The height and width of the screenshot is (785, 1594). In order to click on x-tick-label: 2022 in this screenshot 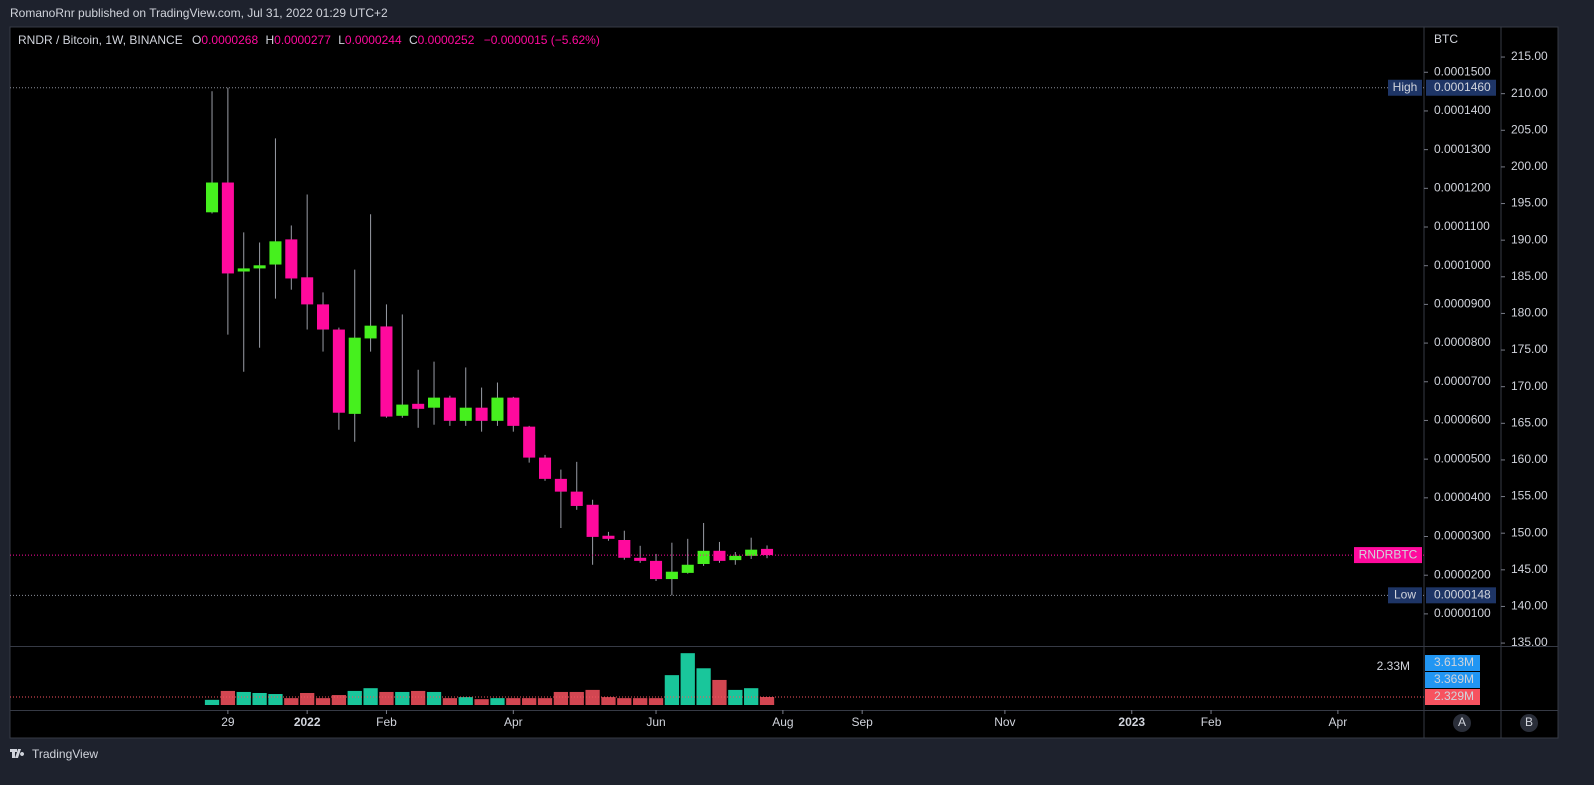, I will do `click(307, 722)`.